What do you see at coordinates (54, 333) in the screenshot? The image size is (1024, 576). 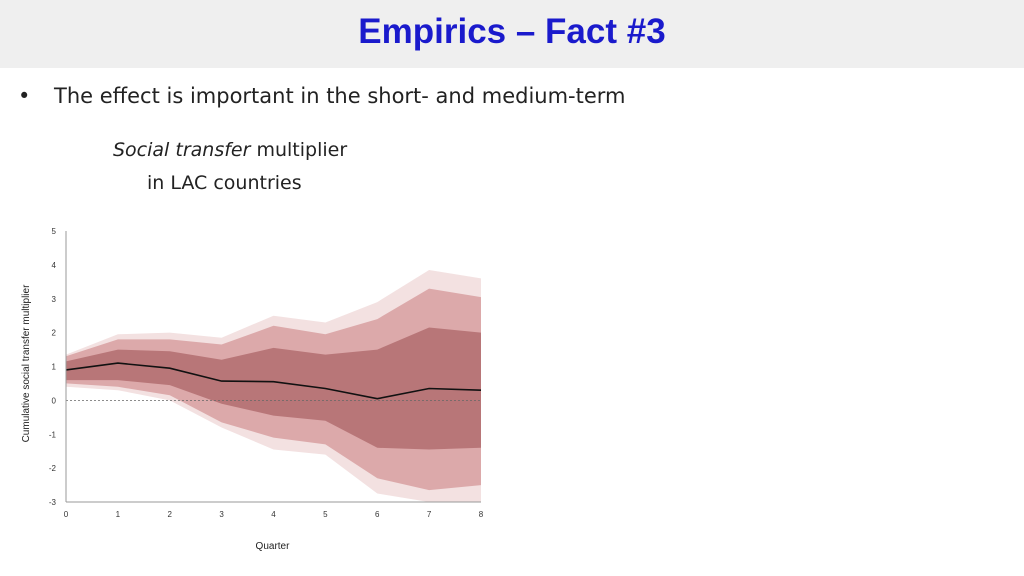 I see `y-tick-label: 2` at bounding box center [54, 333].